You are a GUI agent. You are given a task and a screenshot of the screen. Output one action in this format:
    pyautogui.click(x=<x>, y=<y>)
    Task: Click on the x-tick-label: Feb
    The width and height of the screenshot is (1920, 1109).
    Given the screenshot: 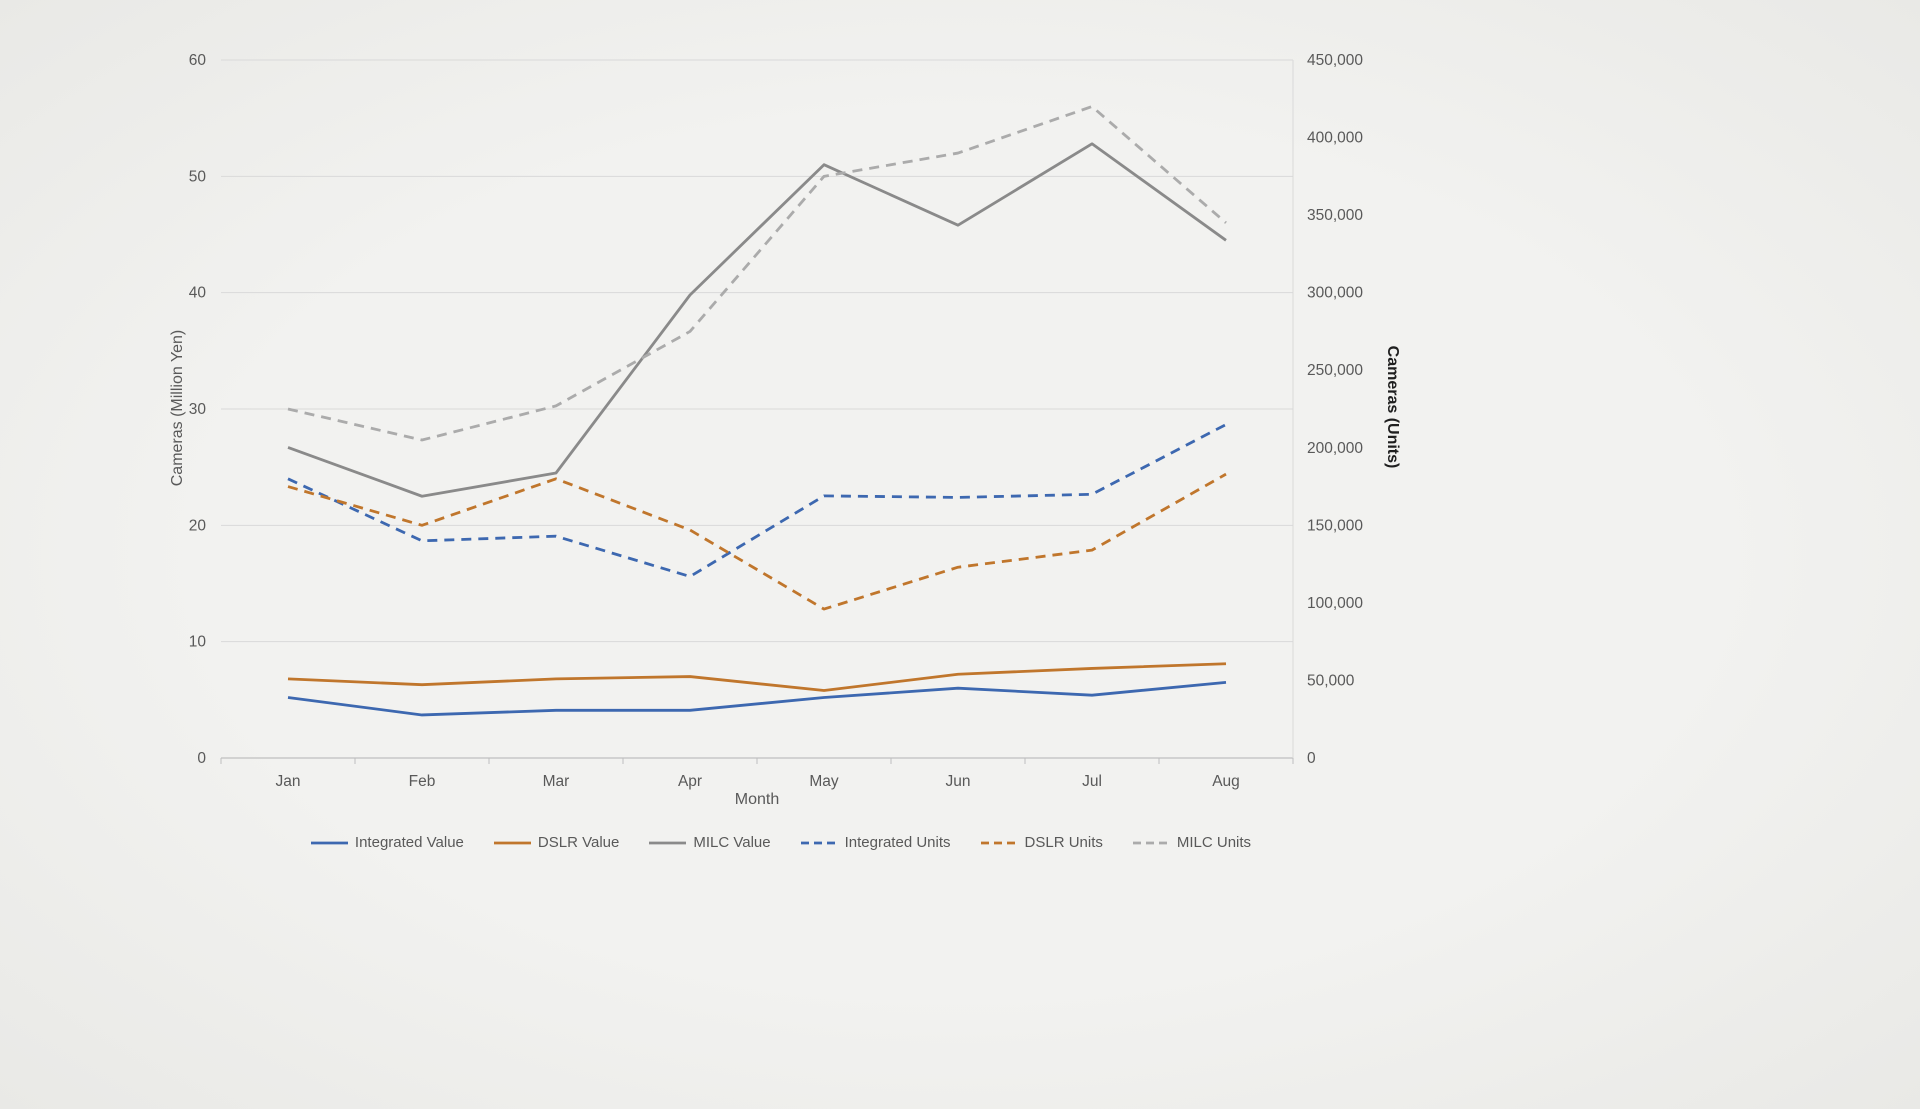 What is the action you would take?
    pyautogui.click(x=422, y=781)
    